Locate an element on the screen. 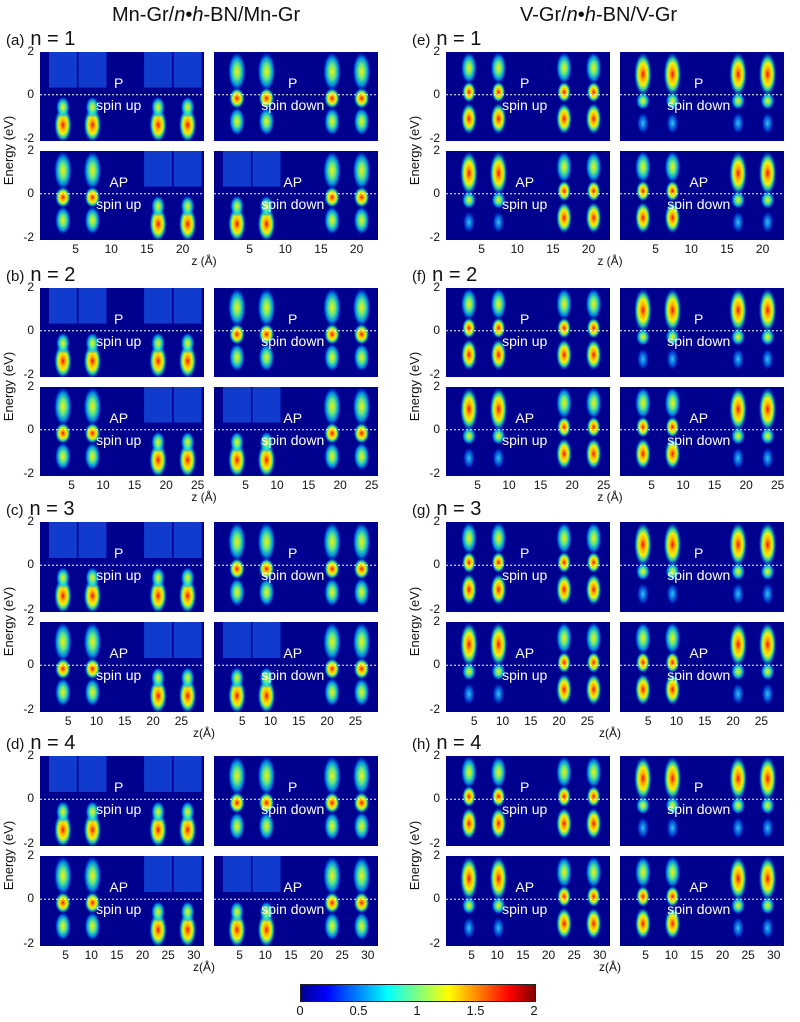 This screenshot has width=800, height=1022. colorbar-tick: 0.5 is located at coordinates (358, 1010).